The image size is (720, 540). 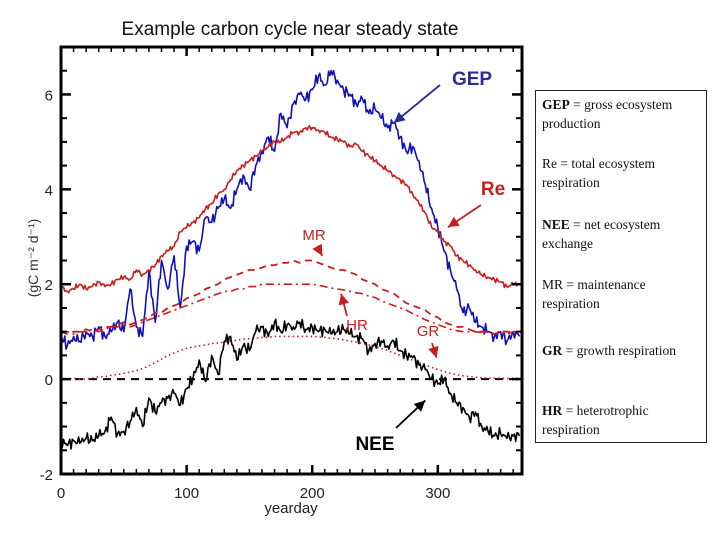 What do you see at coordinates (46, 475) in the screenshot?
I see `y-tick-label: -2` at bounding box center [46, 475].